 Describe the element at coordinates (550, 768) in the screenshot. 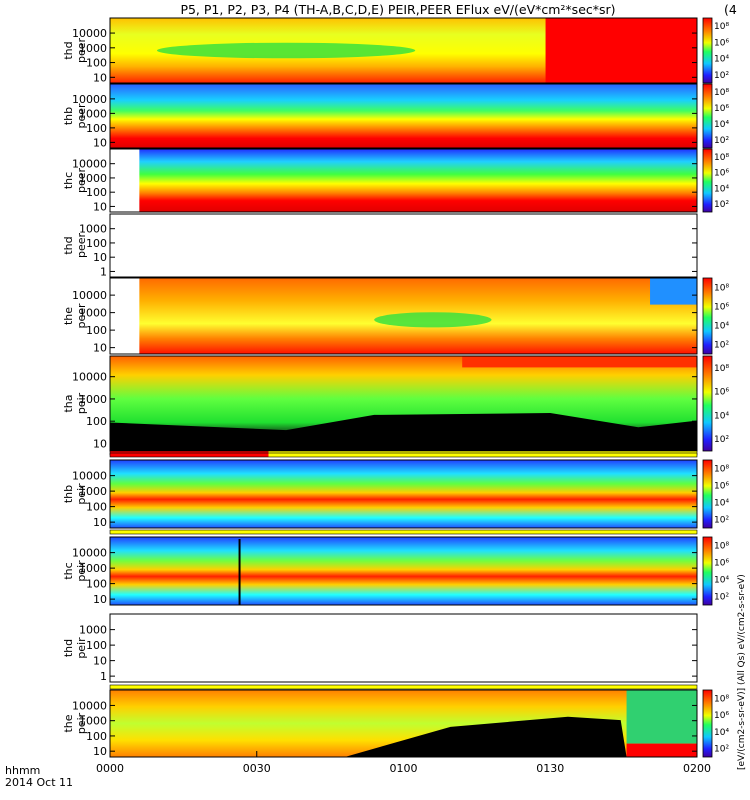

I see `x-tick-label: 0130` at that location.